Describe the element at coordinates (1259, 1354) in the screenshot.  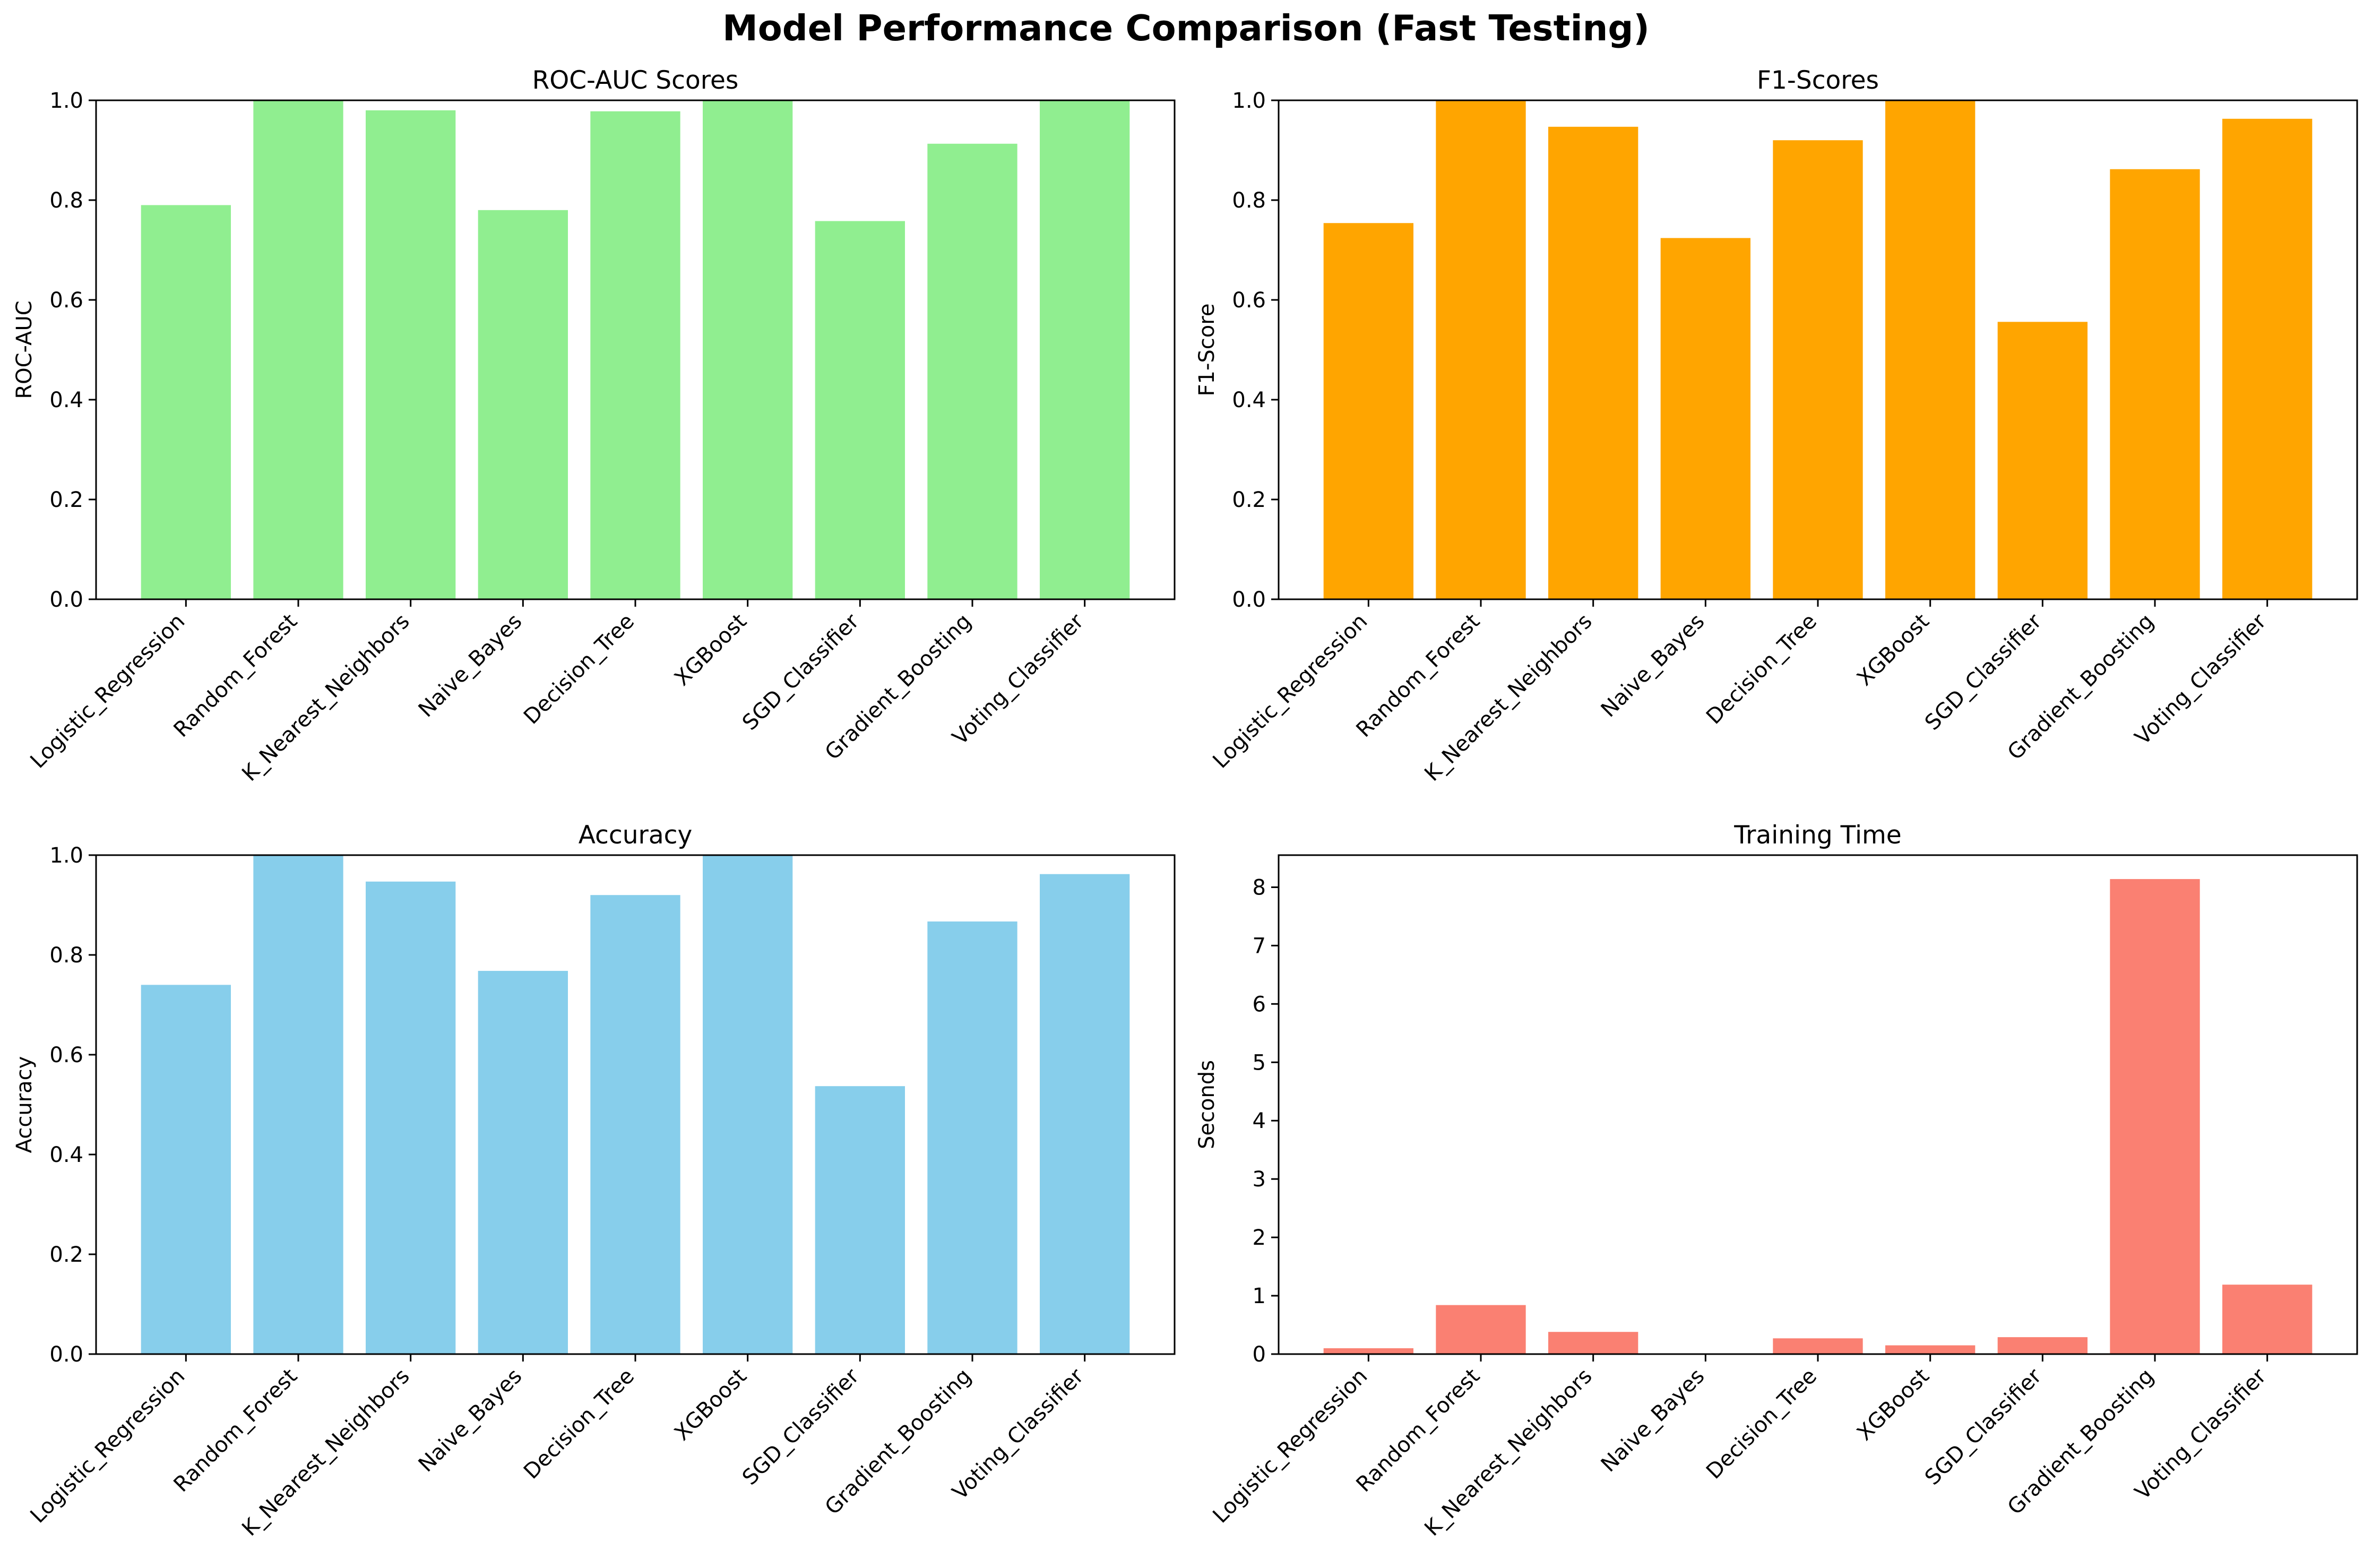
I see `y-tick-label: 0` at that location.